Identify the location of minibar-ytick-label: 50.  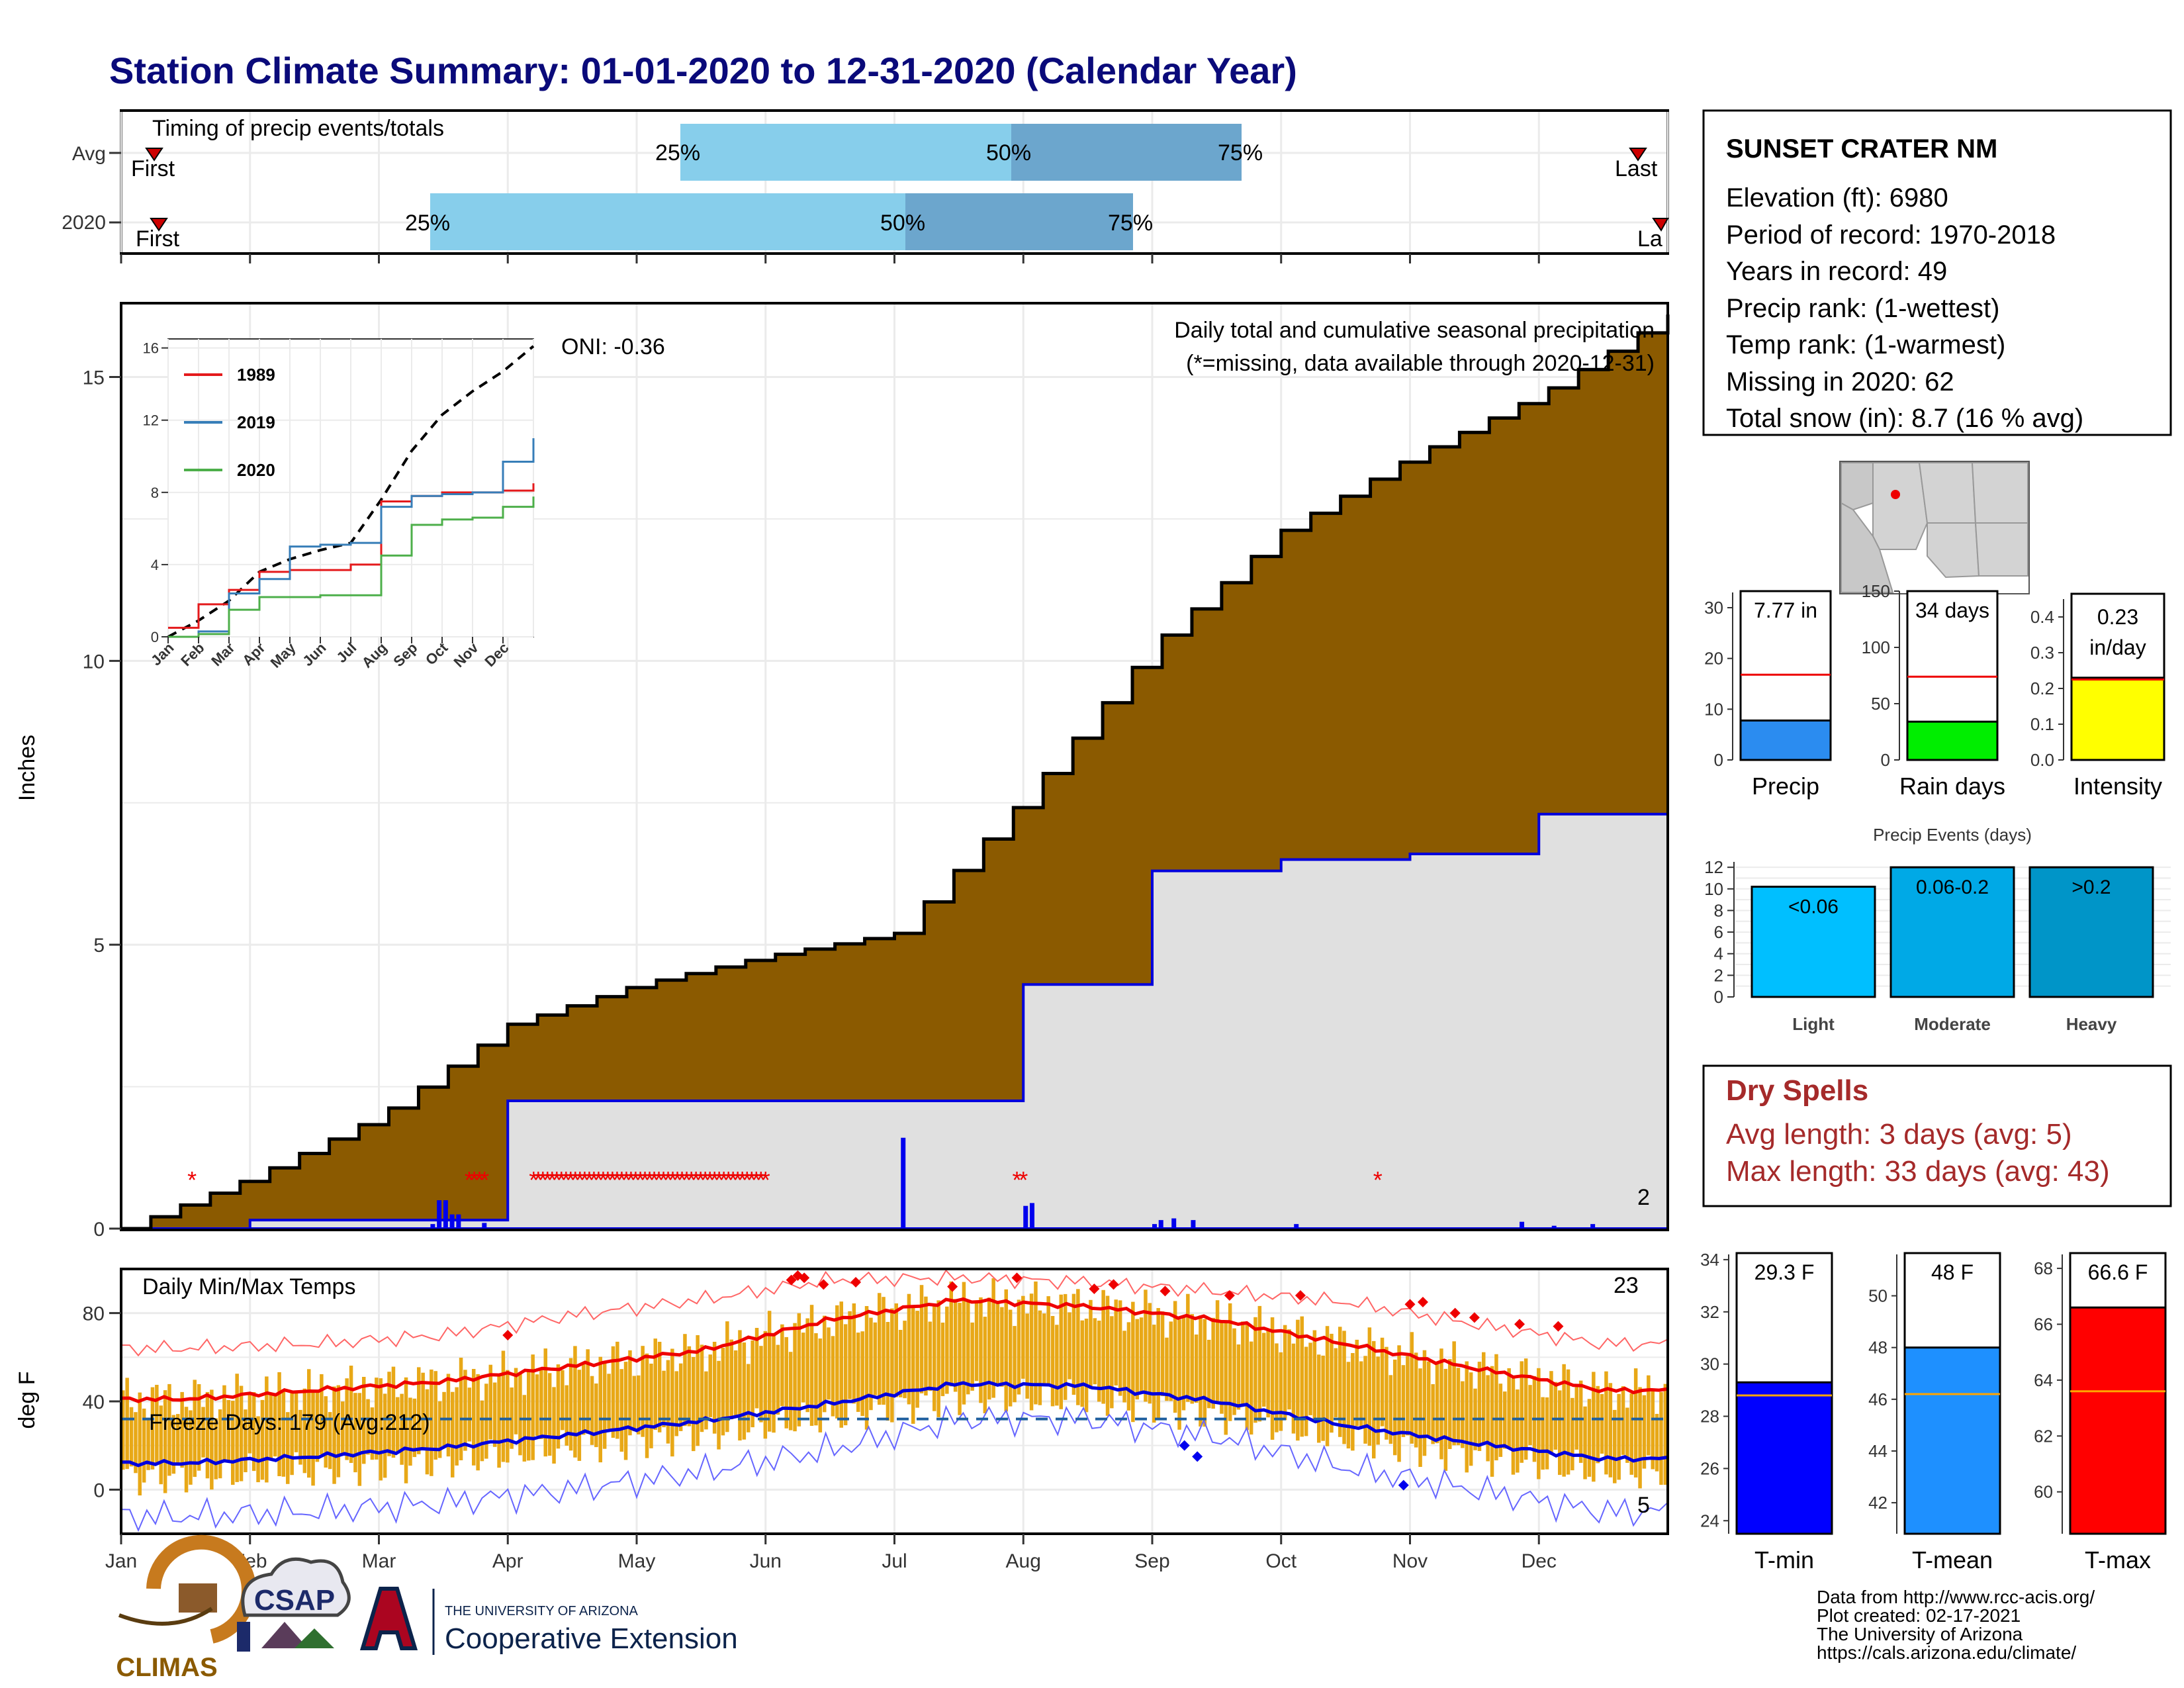
(1878, 1296).